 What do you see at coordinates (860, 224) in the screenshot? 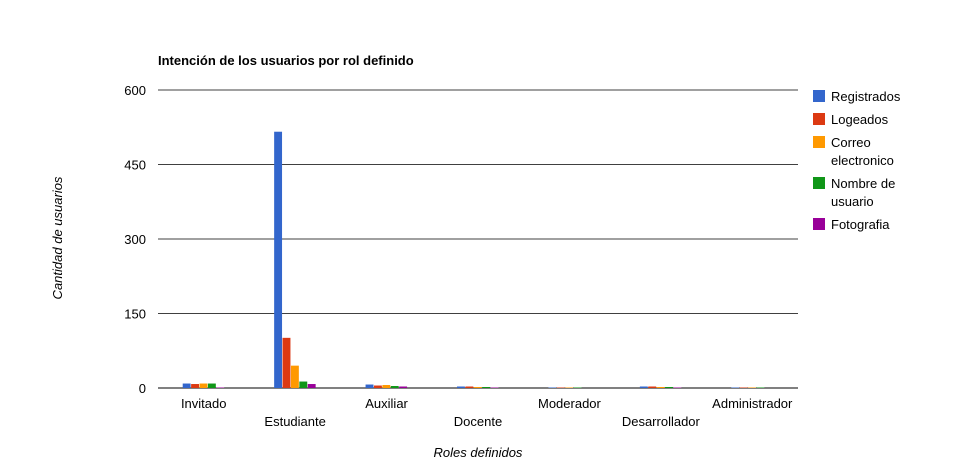
I see `legend-label: Fotografia` at bounding box center [860, 224].